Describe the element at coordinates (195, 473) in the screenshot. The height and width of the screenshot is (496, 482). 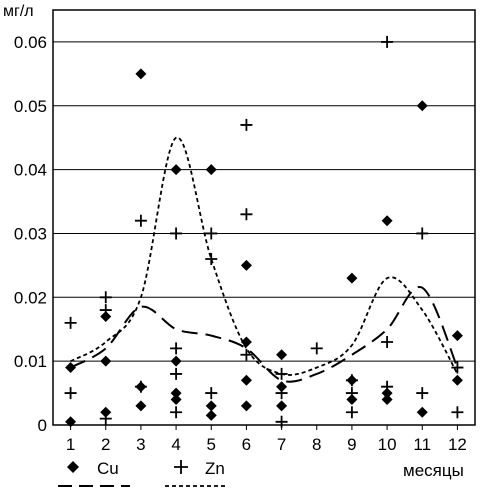
I see `legend-item-zn: Zn` at that location.